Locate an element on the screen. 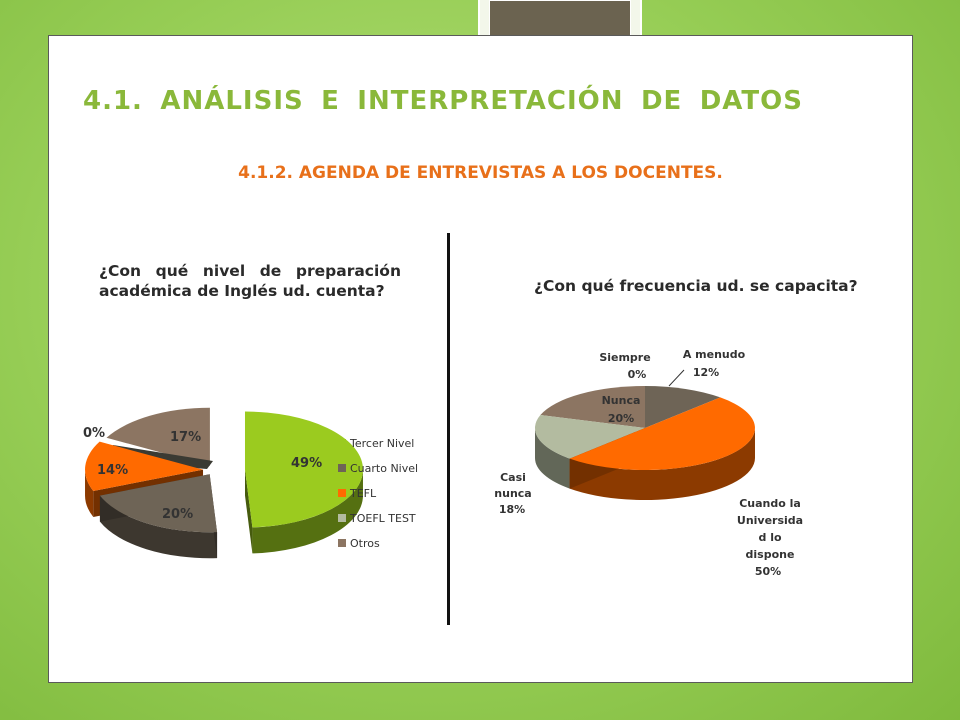 This screenshot has width=960, height=720. data-label: A menudo is located at coordinates (714, 354).